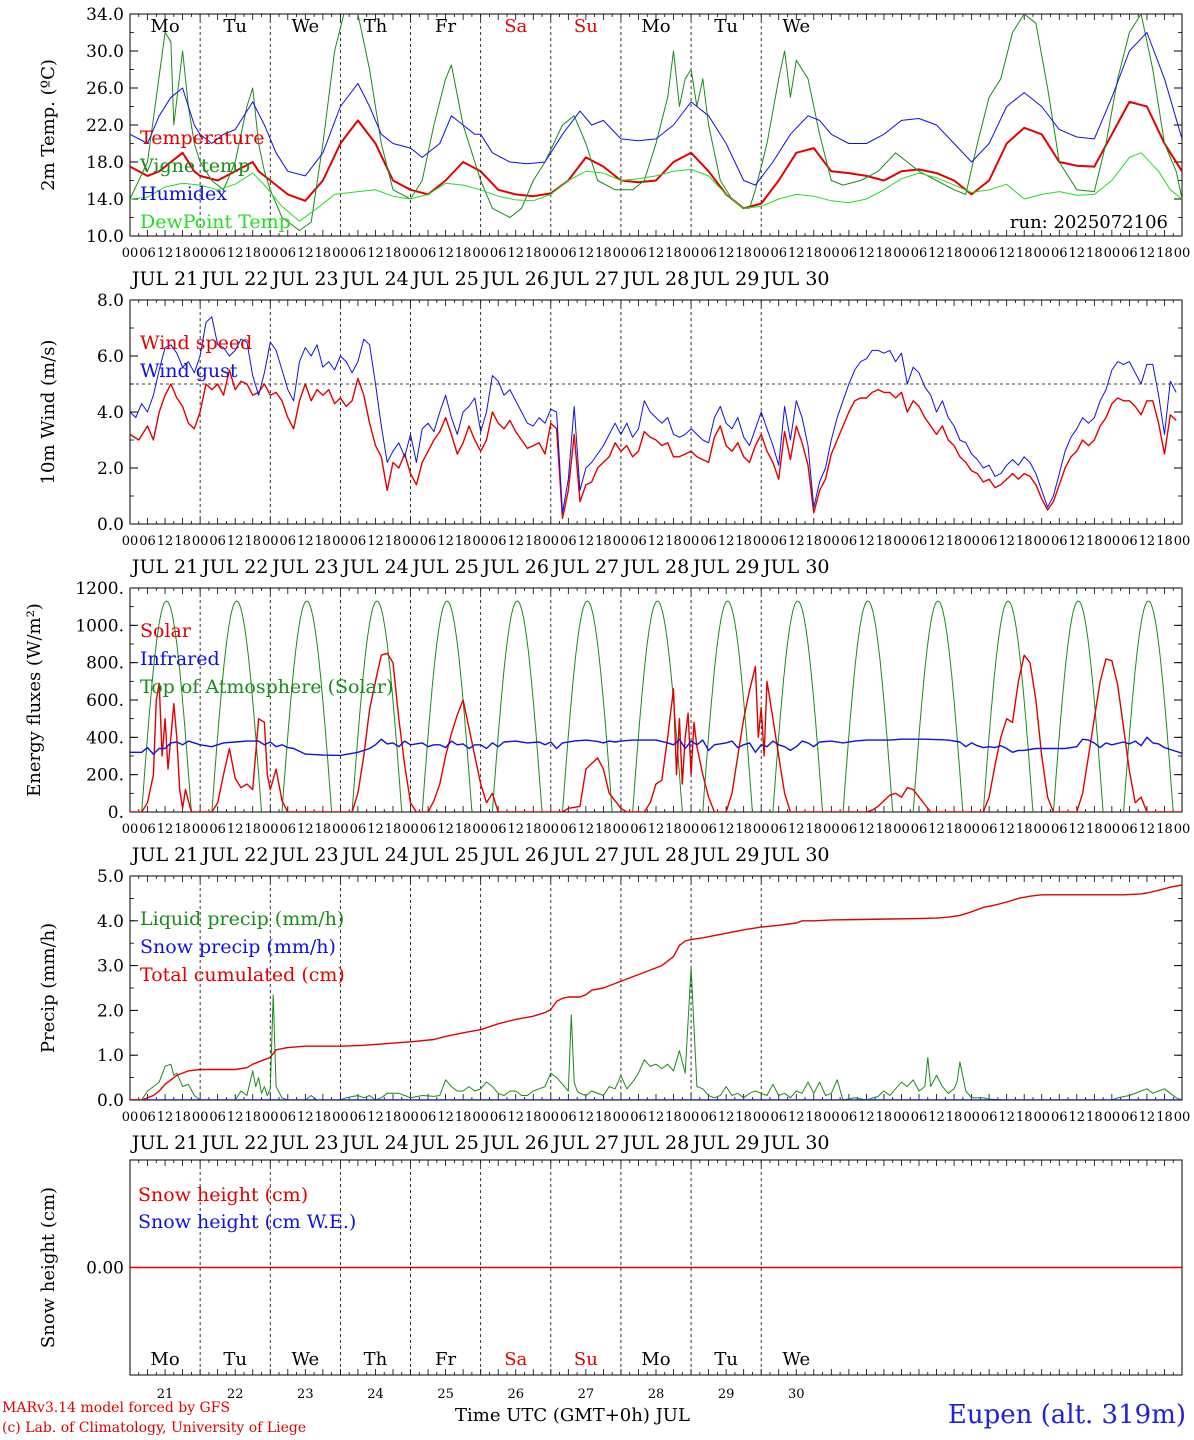 The image size is (1194, 1440). What do you see at coordinates (444, 855) in the screenshot?
I see `date-label: JUL 25` at bounding box center [444, 855].